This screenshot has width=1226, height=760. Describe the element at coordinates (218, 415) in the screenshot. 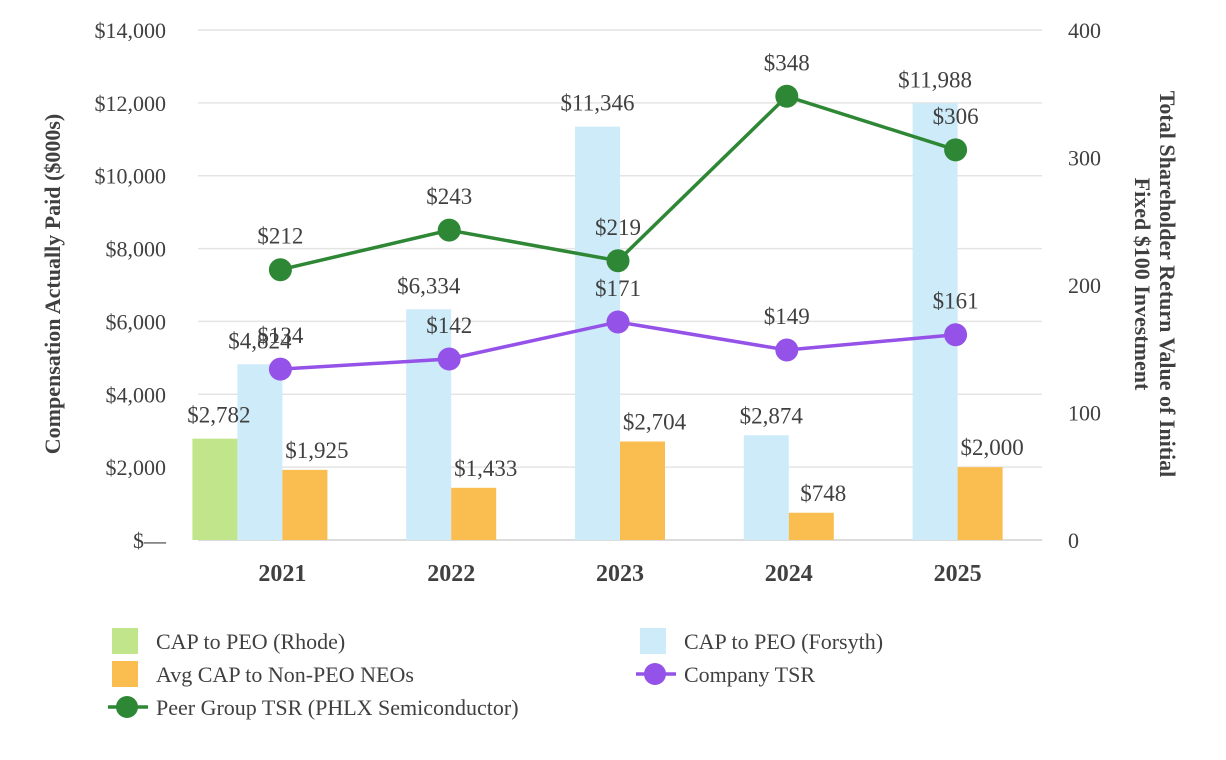

I see `bar-data-label: $2,782` at that location.